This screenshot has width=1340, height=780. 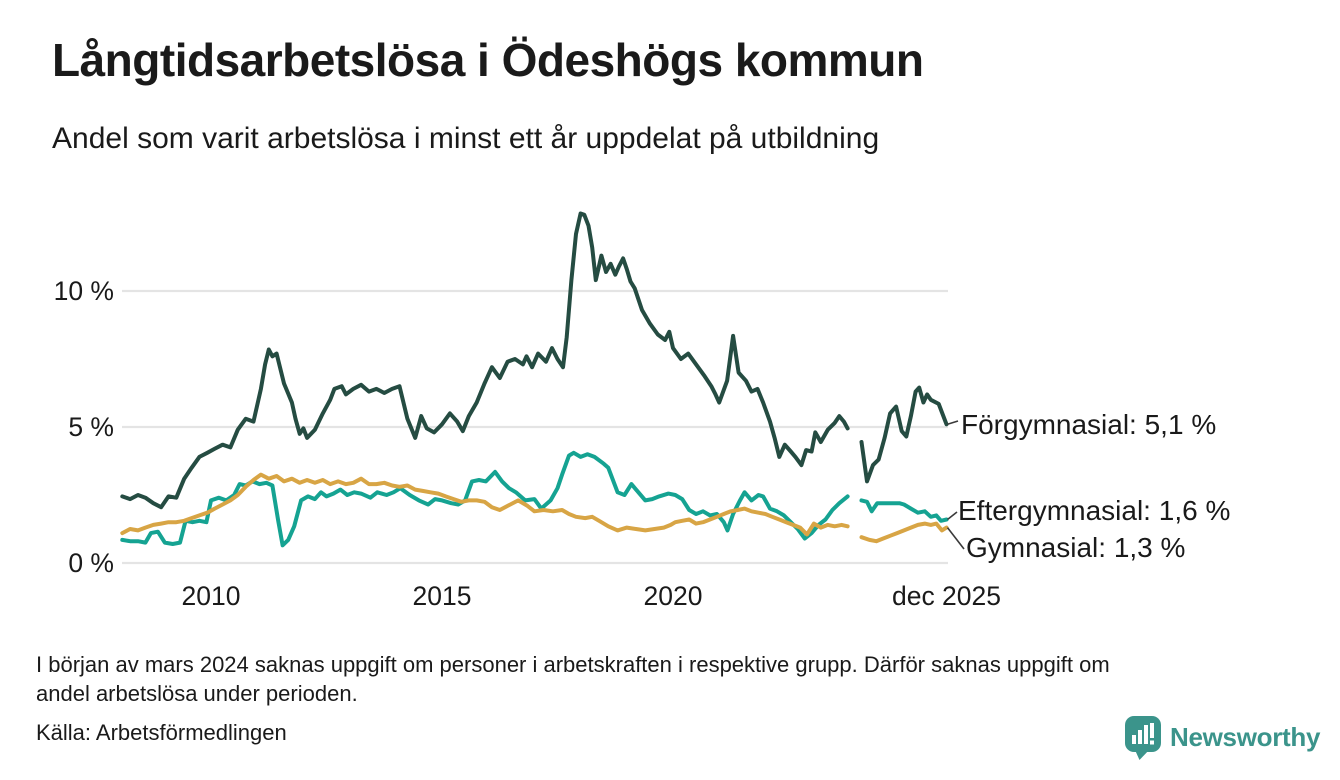 I want to click on newsworthy-logo-icon, so click(x=1143, y=738).